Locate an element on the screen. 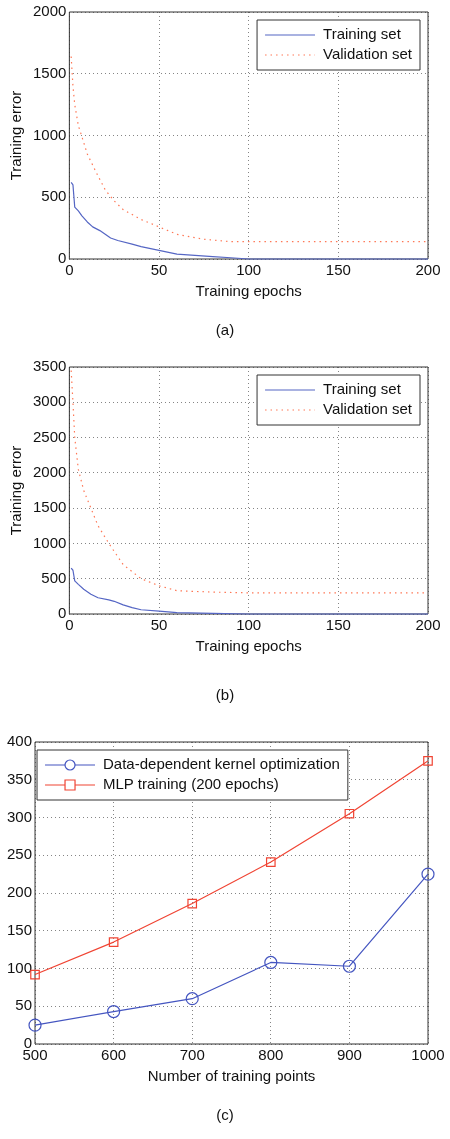 The width and height of the screenshot is (450, 1139). x-tick-label: 800 is located at coordinates (271, 1055).